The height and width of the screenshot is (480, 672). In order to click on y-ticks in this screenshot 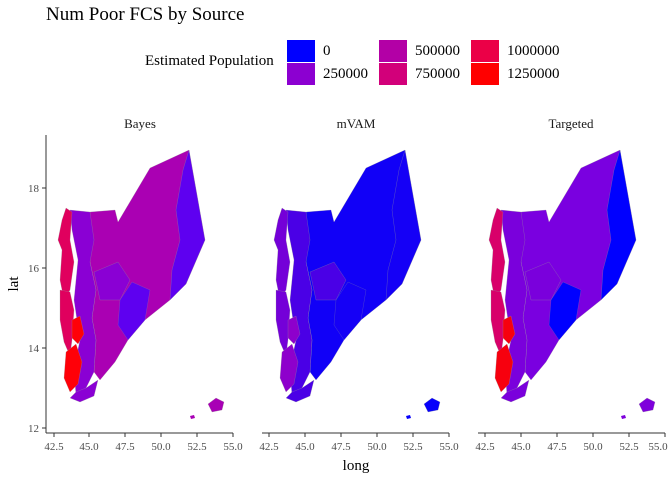, I will do `click(44, 308)`.